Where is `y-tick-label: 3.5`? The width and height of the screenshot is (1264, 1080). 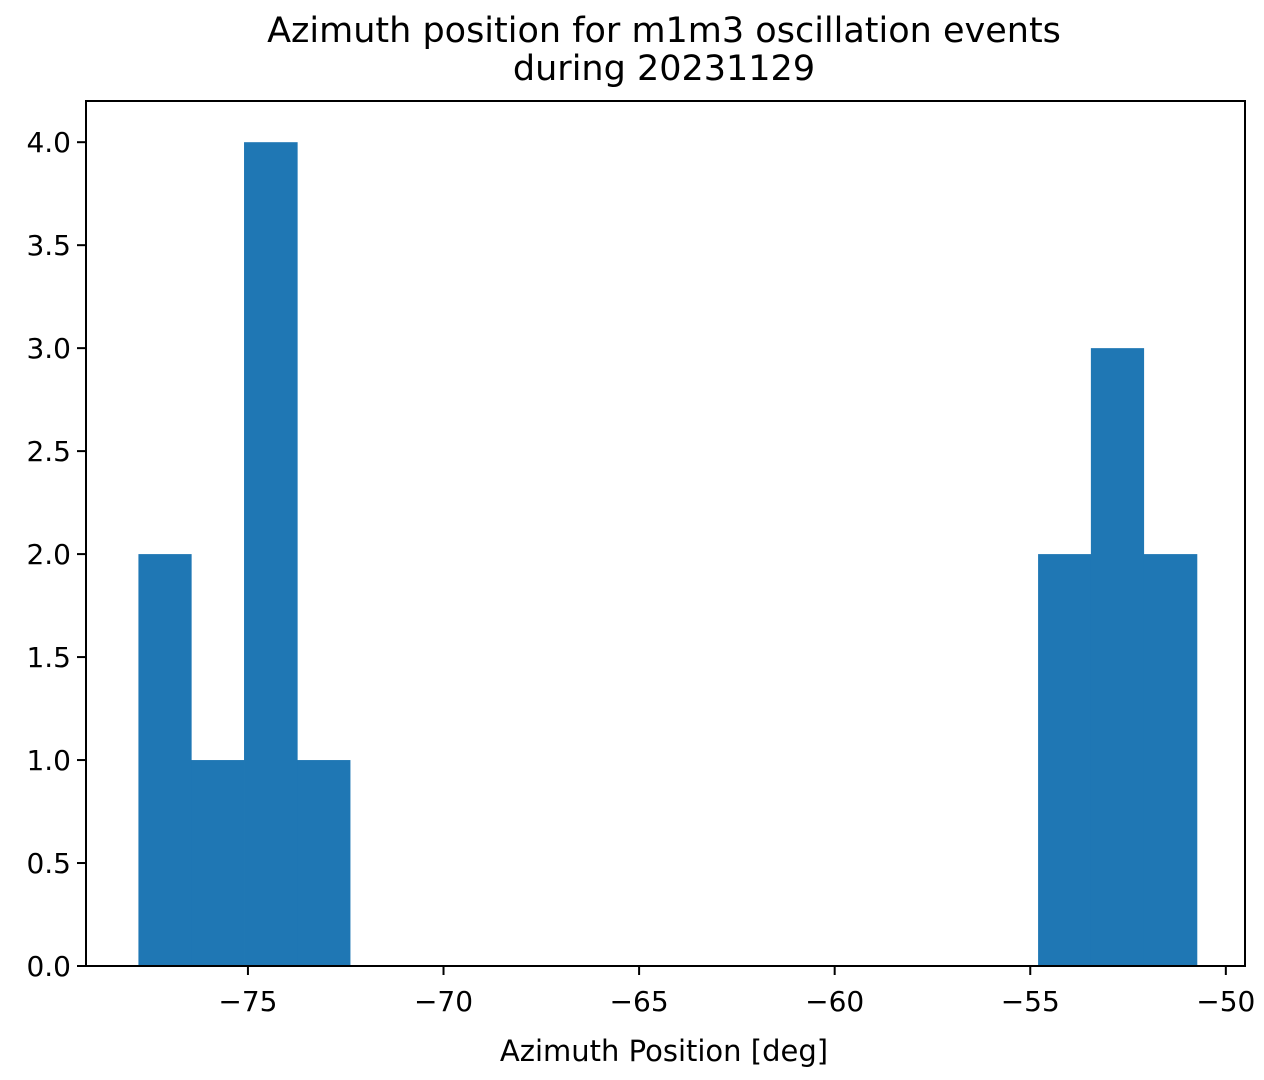
y-tick-label: 3.5 is located at coordinates (48, 245).